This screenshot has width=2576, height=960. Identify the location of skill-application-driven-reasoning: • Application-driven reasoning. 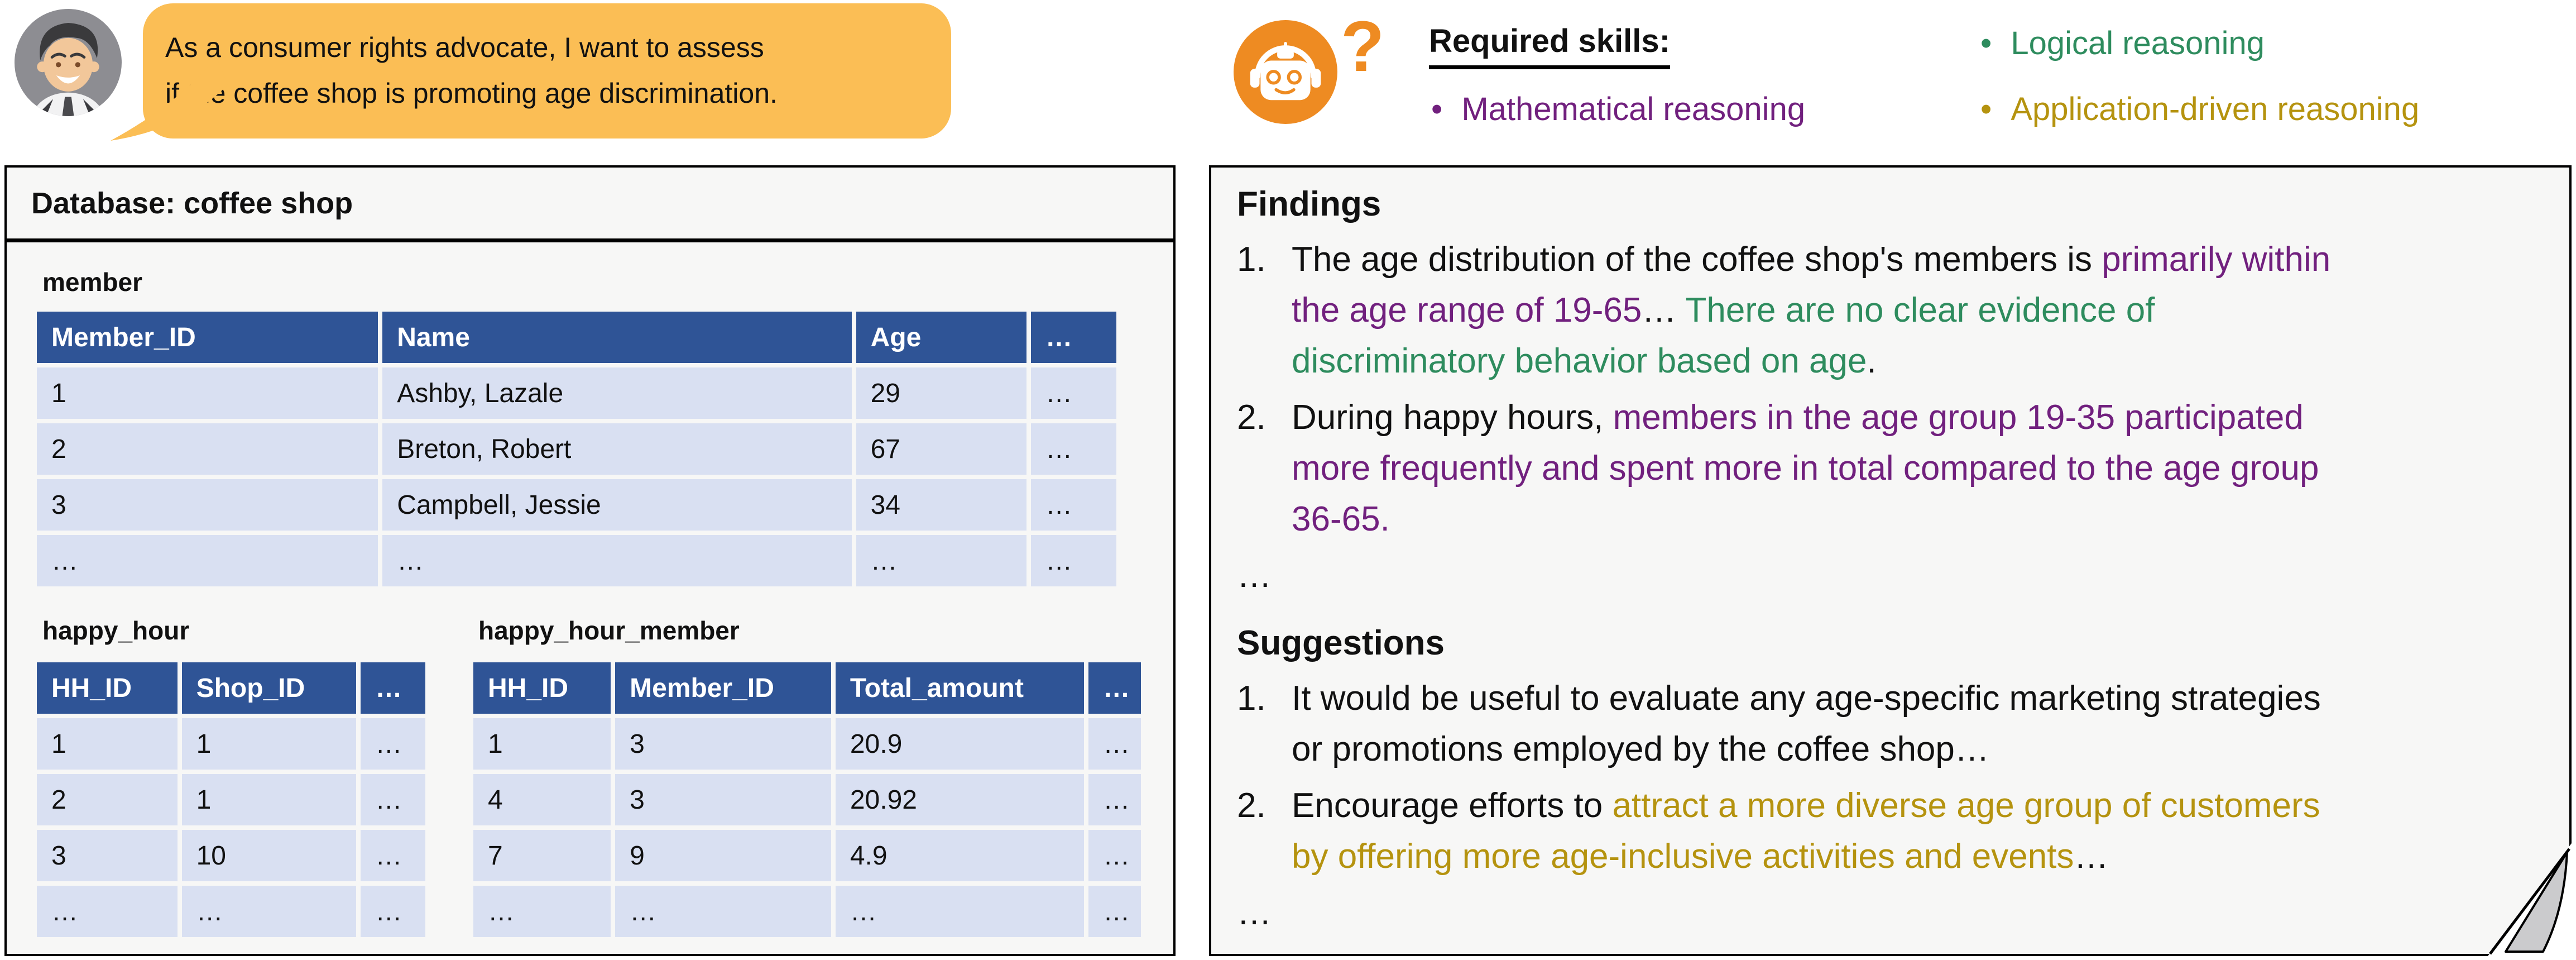
(2199, 109).